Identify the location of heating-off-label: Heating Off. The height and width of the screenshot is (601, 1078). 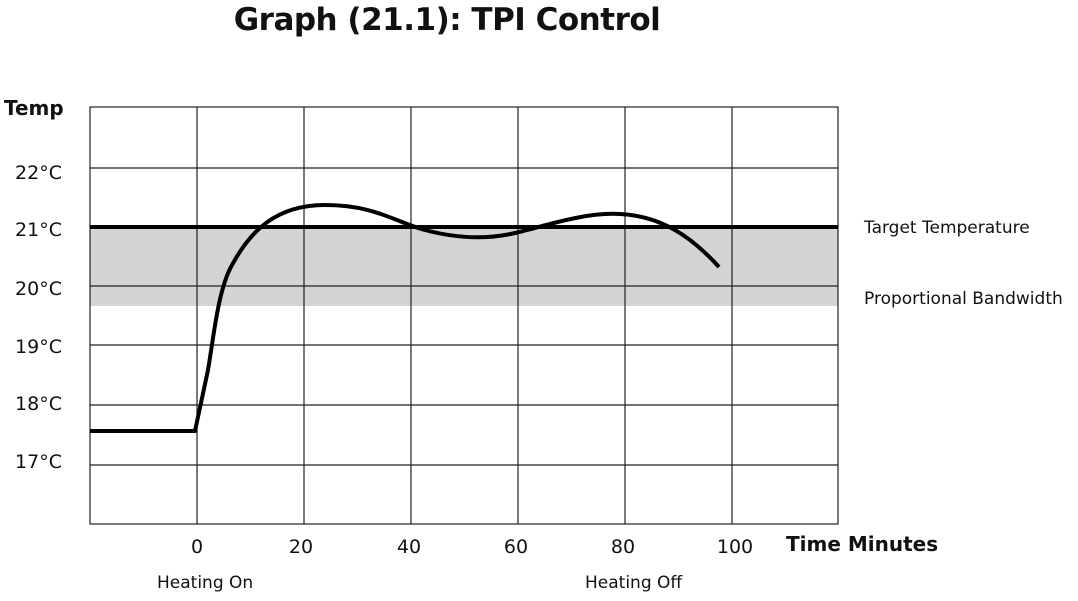
(634, 583).